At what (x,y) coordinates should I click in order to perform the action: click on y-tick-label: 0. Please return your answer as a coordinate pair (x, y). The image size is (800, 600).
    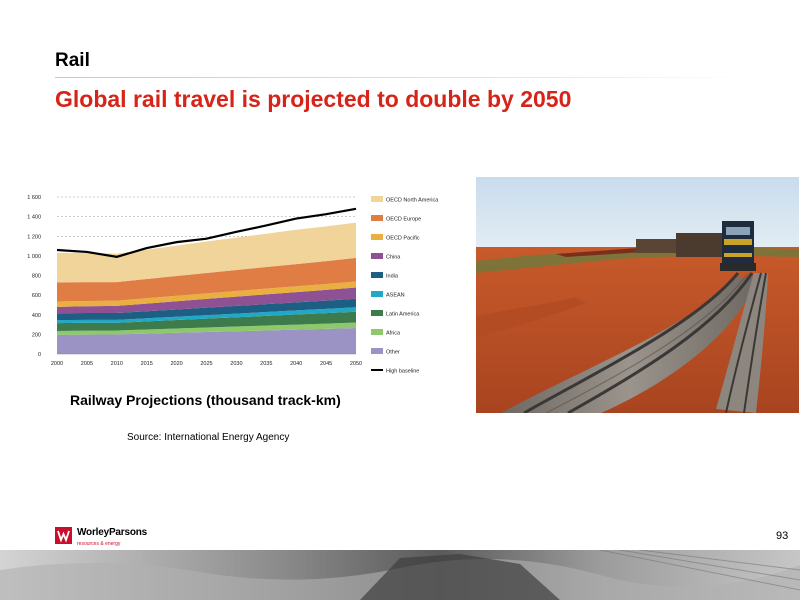
    Looking at the image, I should click on (39, 355).